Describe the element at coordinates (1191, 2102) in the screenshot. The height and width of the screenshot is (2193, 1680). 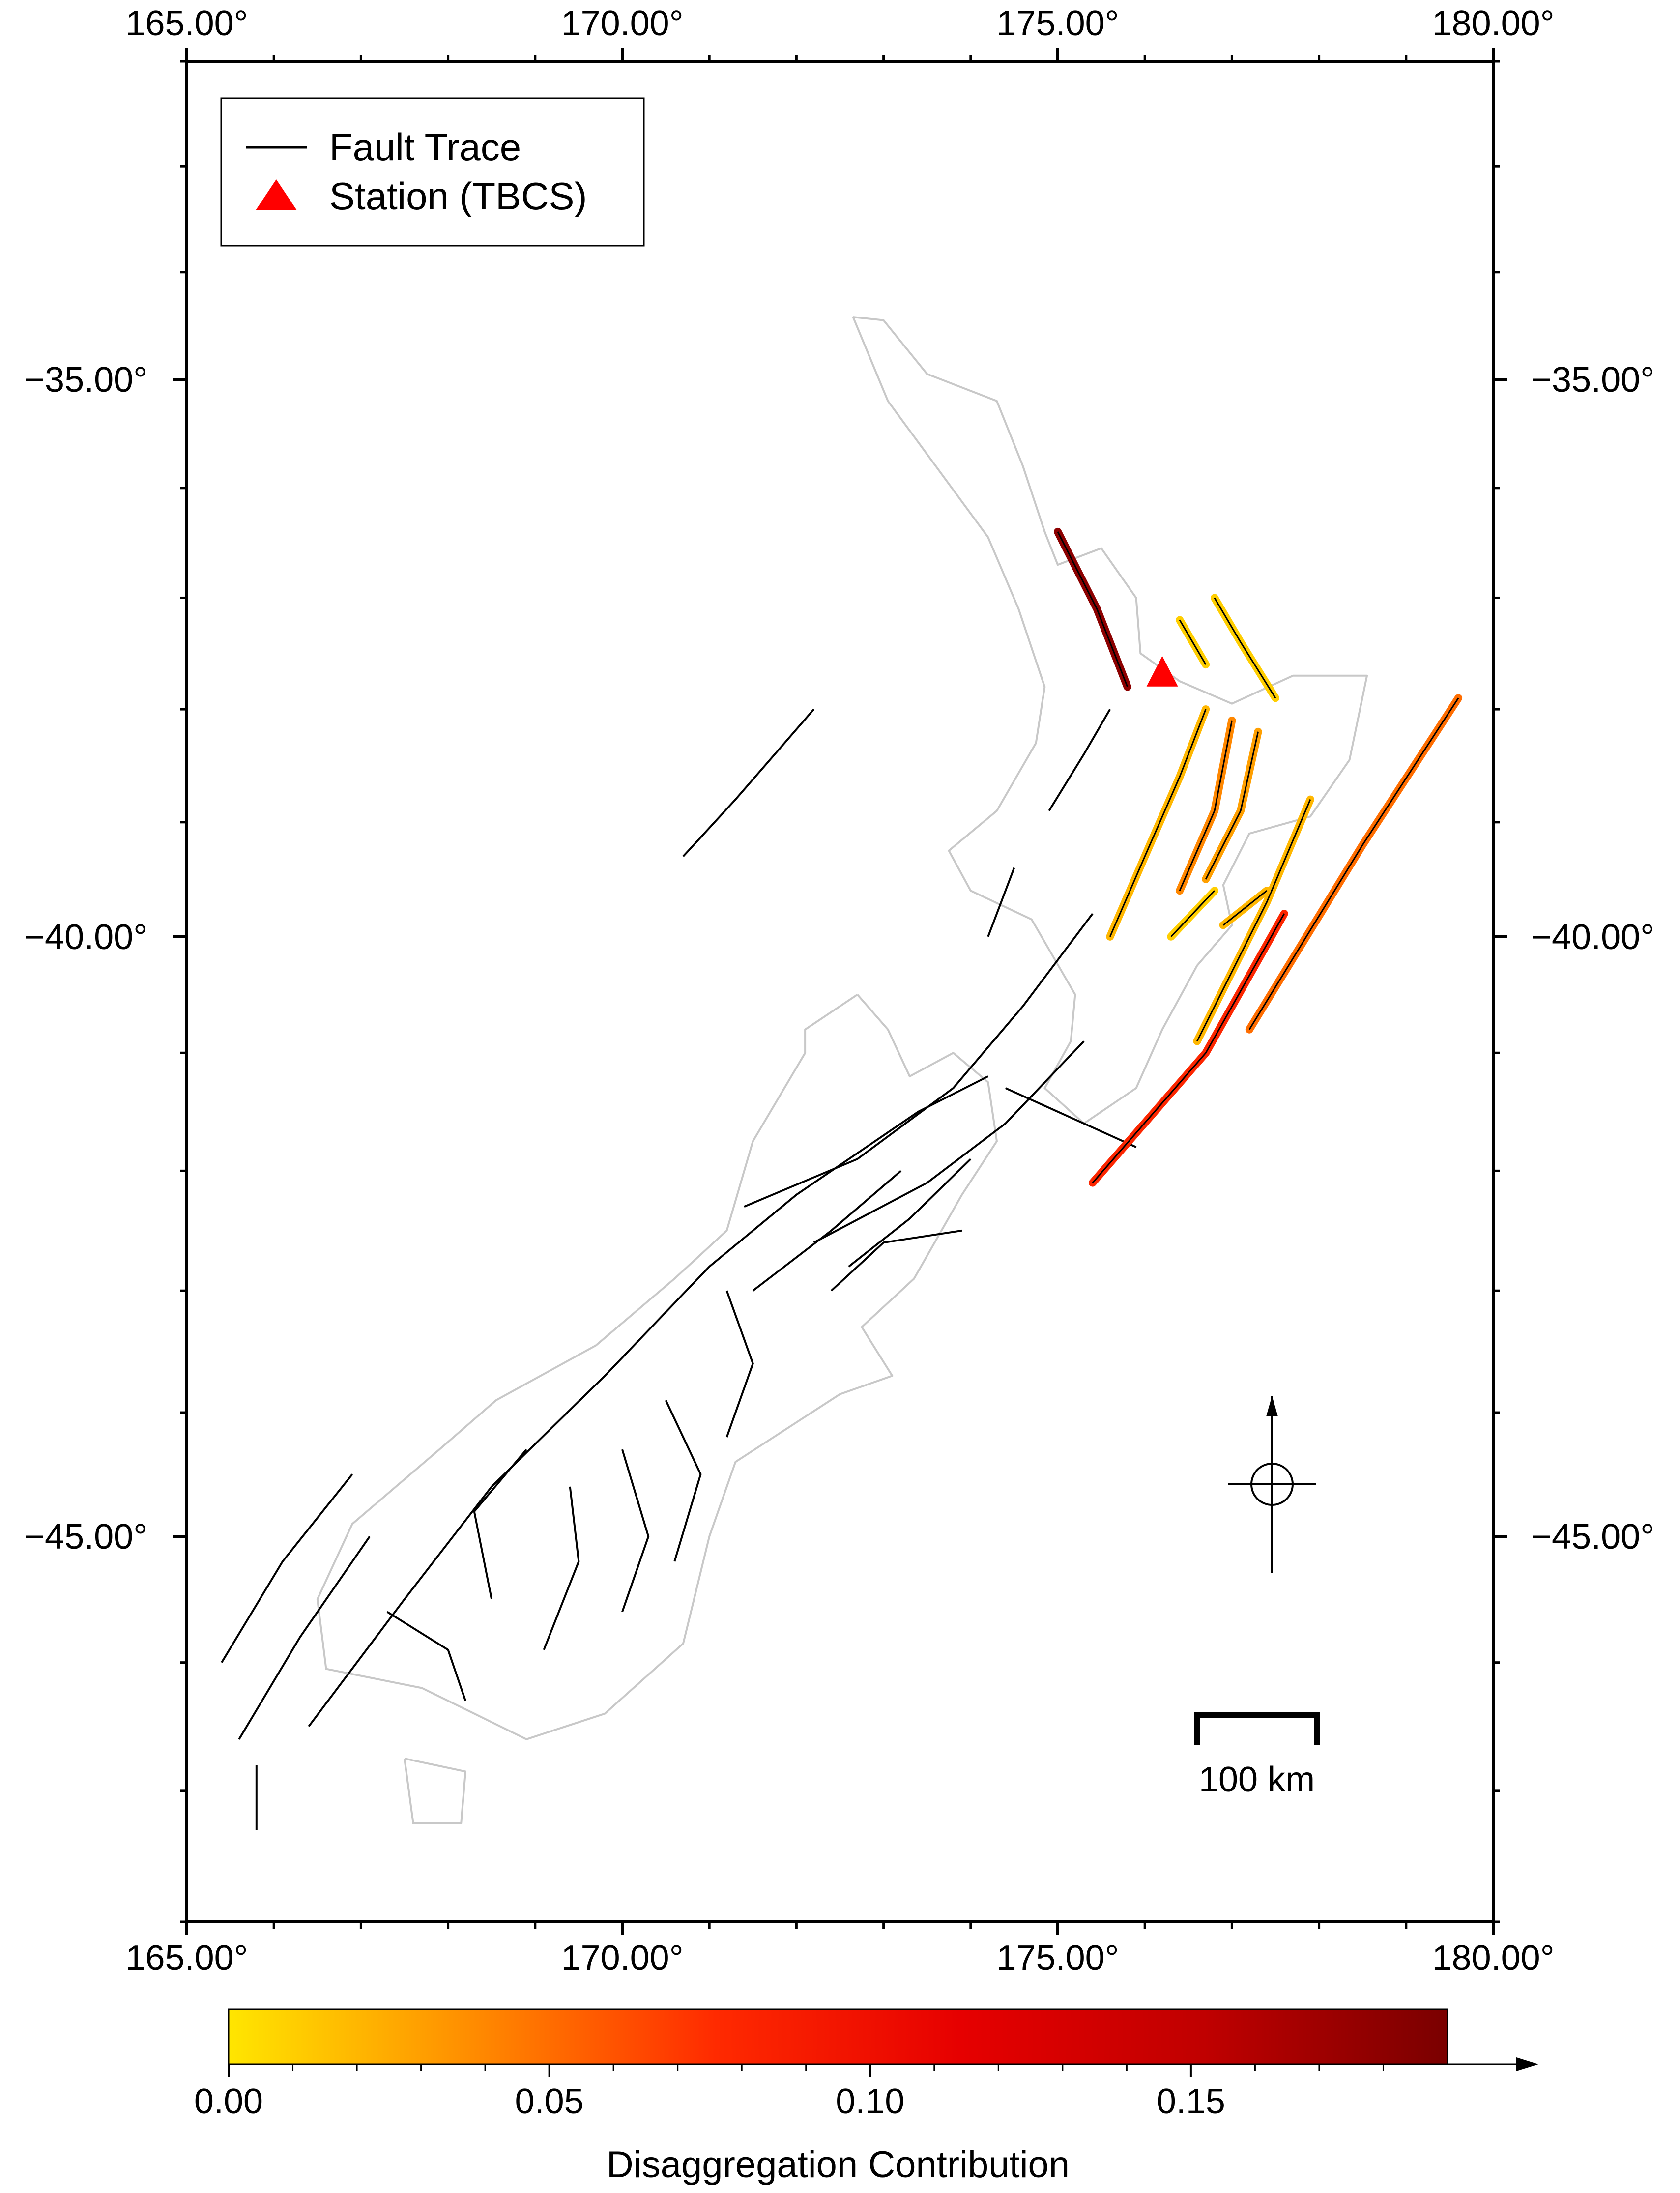
I see `colorbar-tick-label: 0.15` at that location.